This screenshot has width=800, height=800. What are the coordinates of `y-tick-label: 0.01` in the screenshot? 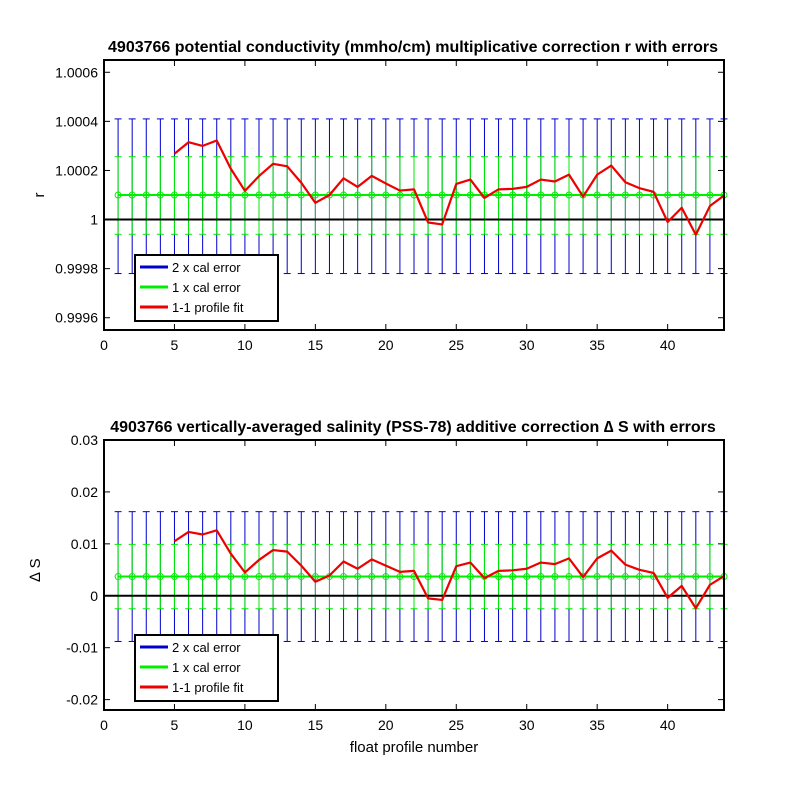 It's located at (84, 544).